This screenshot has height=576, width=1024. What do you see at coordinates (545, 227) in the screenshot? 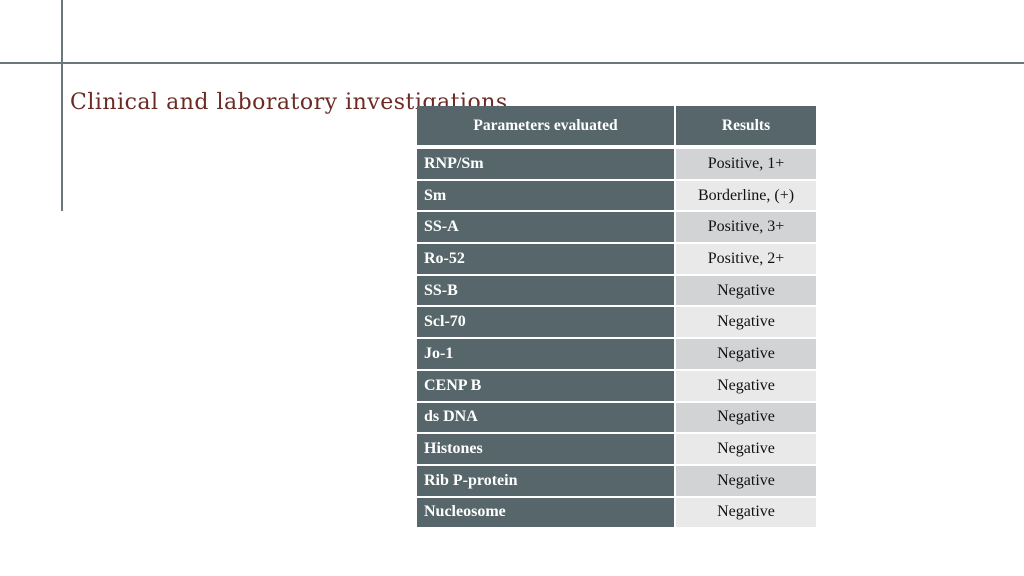
I see `parameter-cell: SS-A` at bounding box center [545, 227].